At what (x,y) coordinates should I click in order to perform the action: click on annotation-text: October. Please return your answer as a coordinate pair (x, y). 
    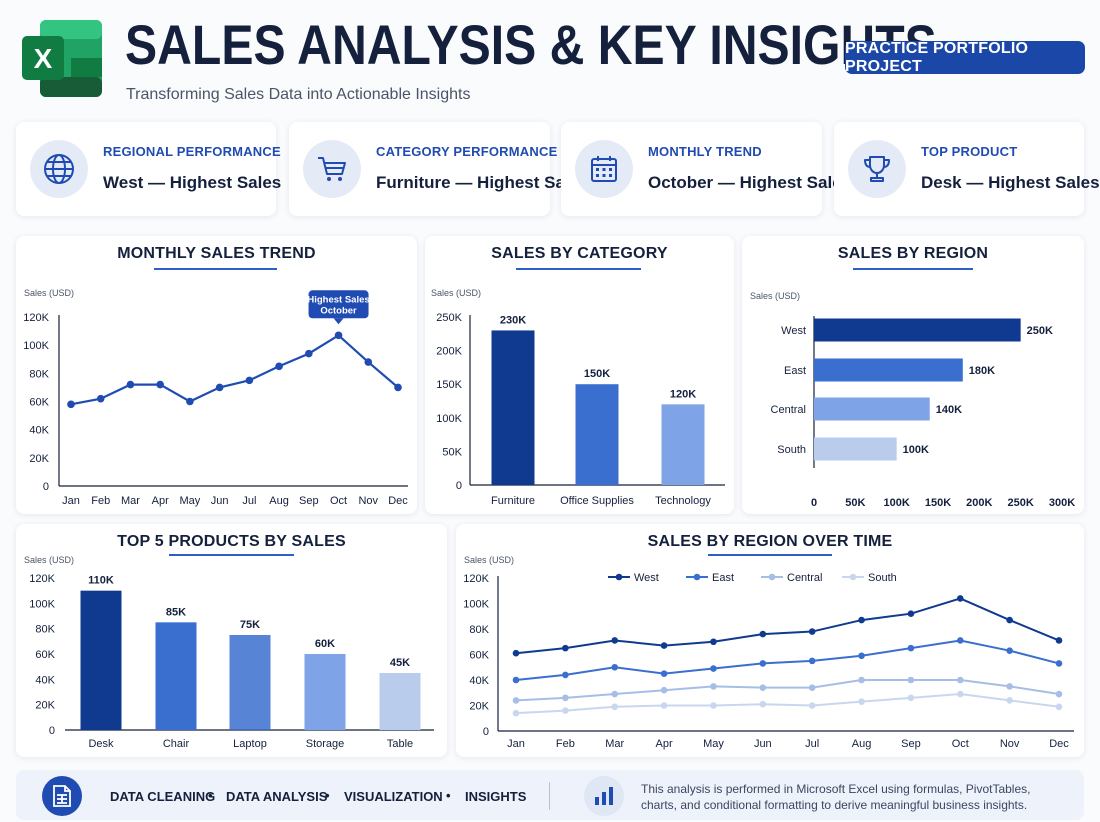
    Looking at the image, I should click on (338, 310).